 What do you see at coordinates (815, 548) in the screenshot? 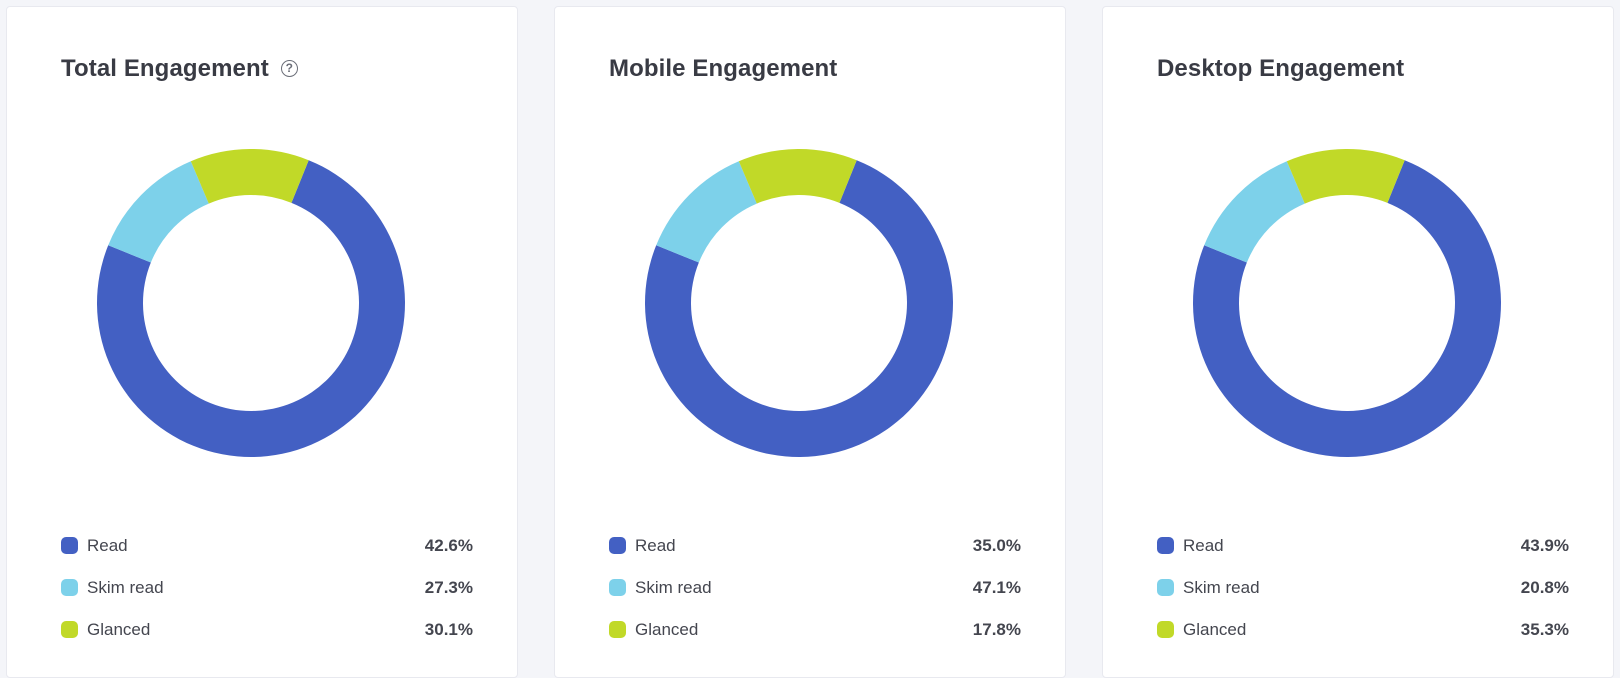
I see `legend-item-read: Read 35.0%` at bounding box center [815, 548].